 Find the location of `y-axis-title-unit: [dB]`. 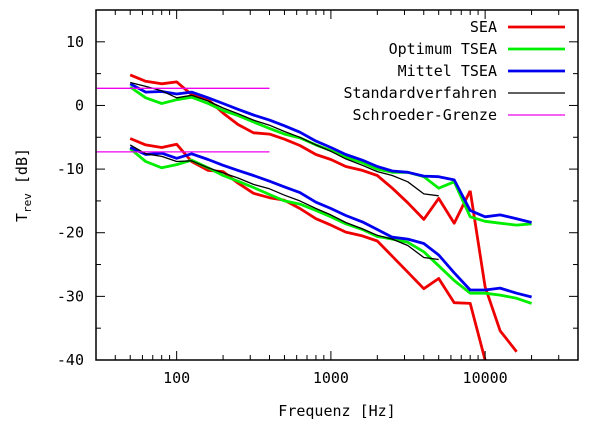

y-axis-title-unit: [dB] is located at coordinates (22, 170).